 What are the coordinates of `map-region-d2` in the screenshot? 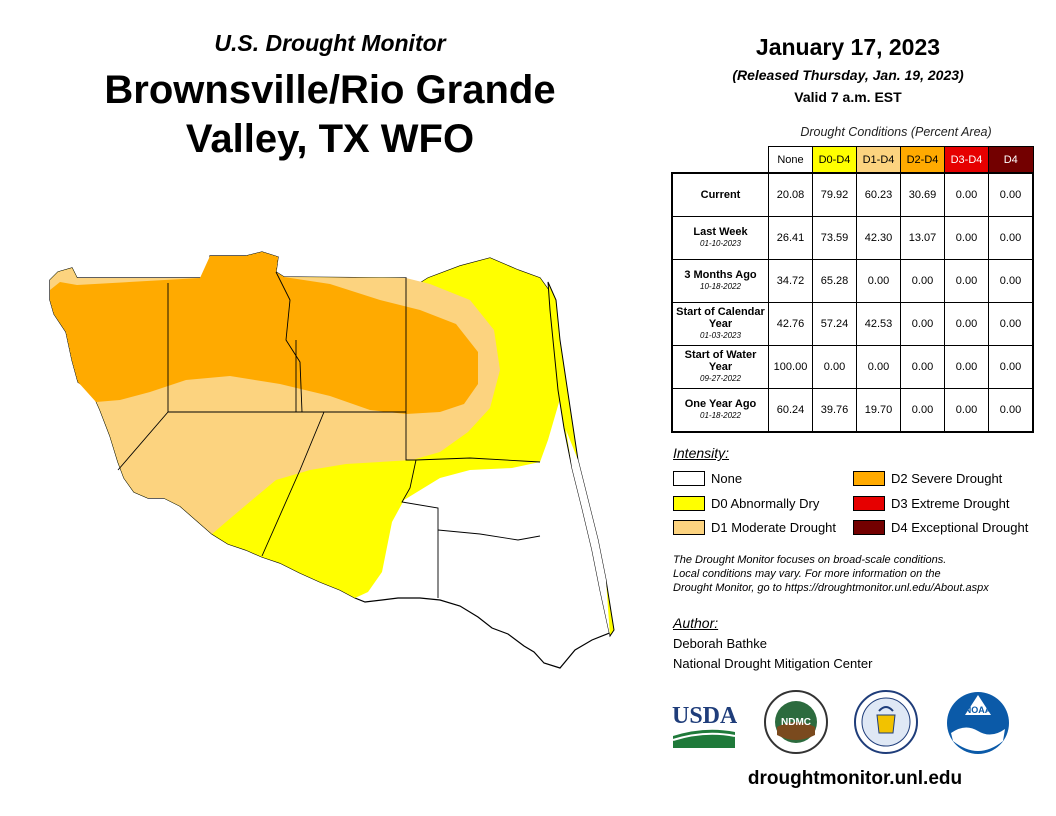 It's located at (264, 333).